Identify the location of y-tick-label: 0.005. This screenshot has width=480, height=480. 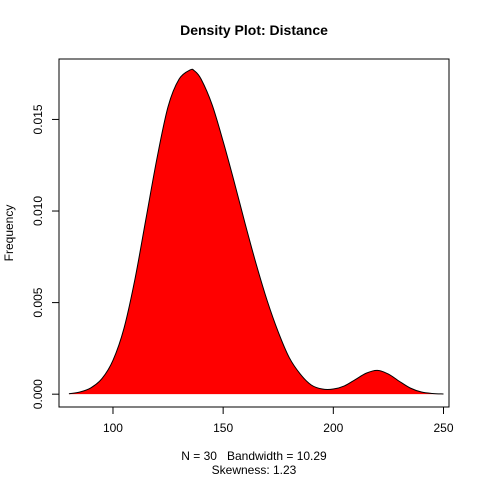
(38, 302).